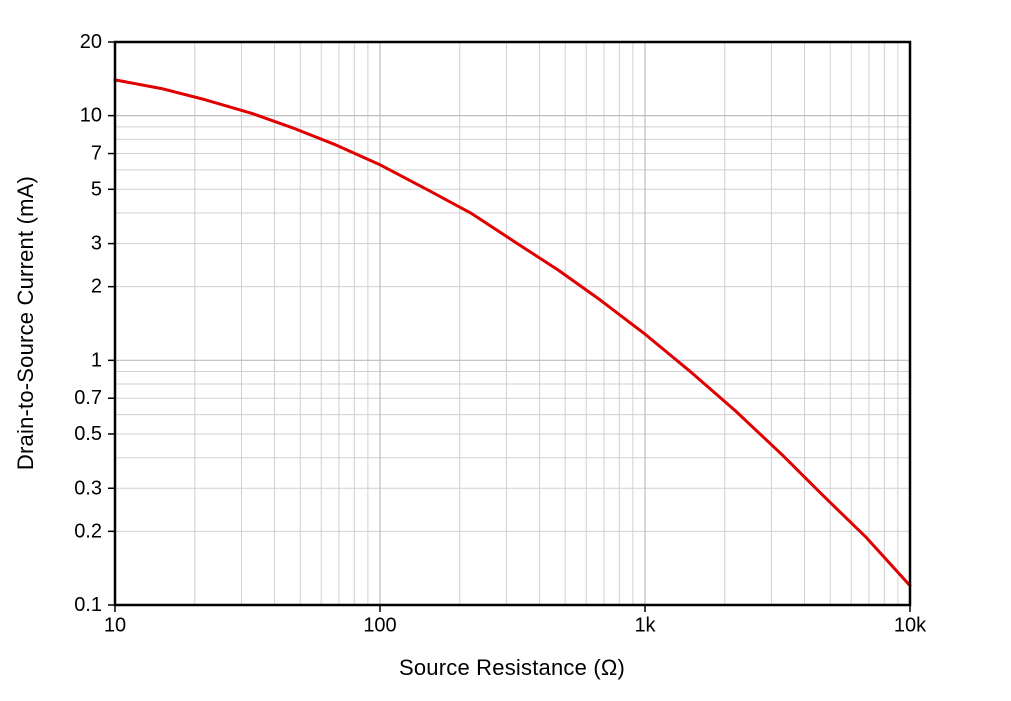 The image size is (1011, 701). Describe the element at coordinates (88, 398) in the screenshot. I see `y-tick-label: 0.7` at that location.